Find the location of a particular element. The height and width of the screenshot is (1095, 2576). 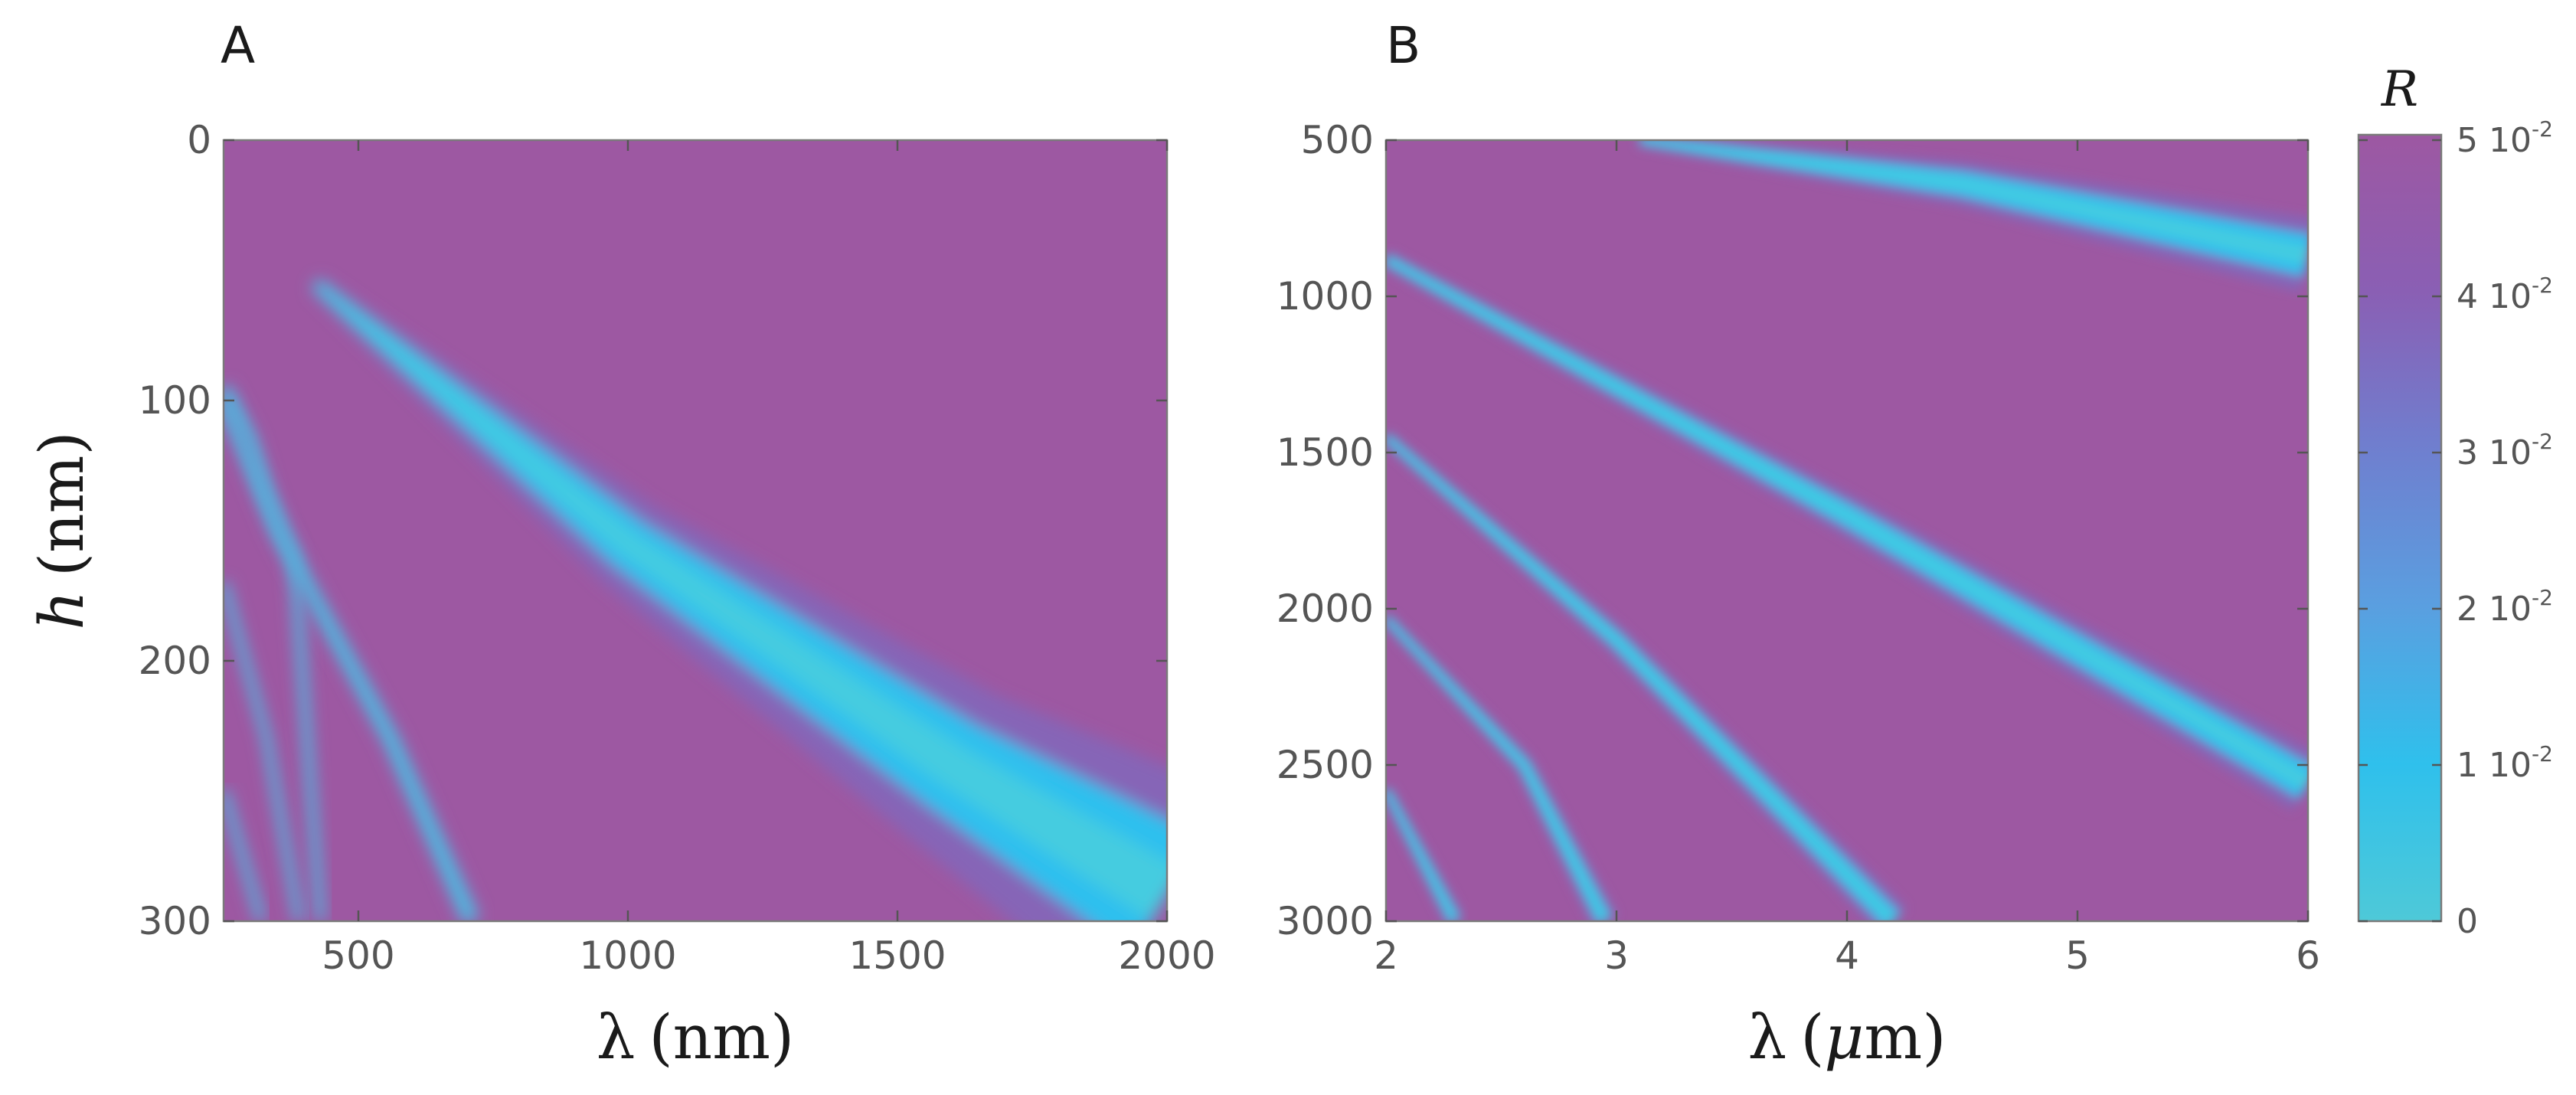

colorbar-tick-main: 4 10 is located at coordinates (2494, 296).